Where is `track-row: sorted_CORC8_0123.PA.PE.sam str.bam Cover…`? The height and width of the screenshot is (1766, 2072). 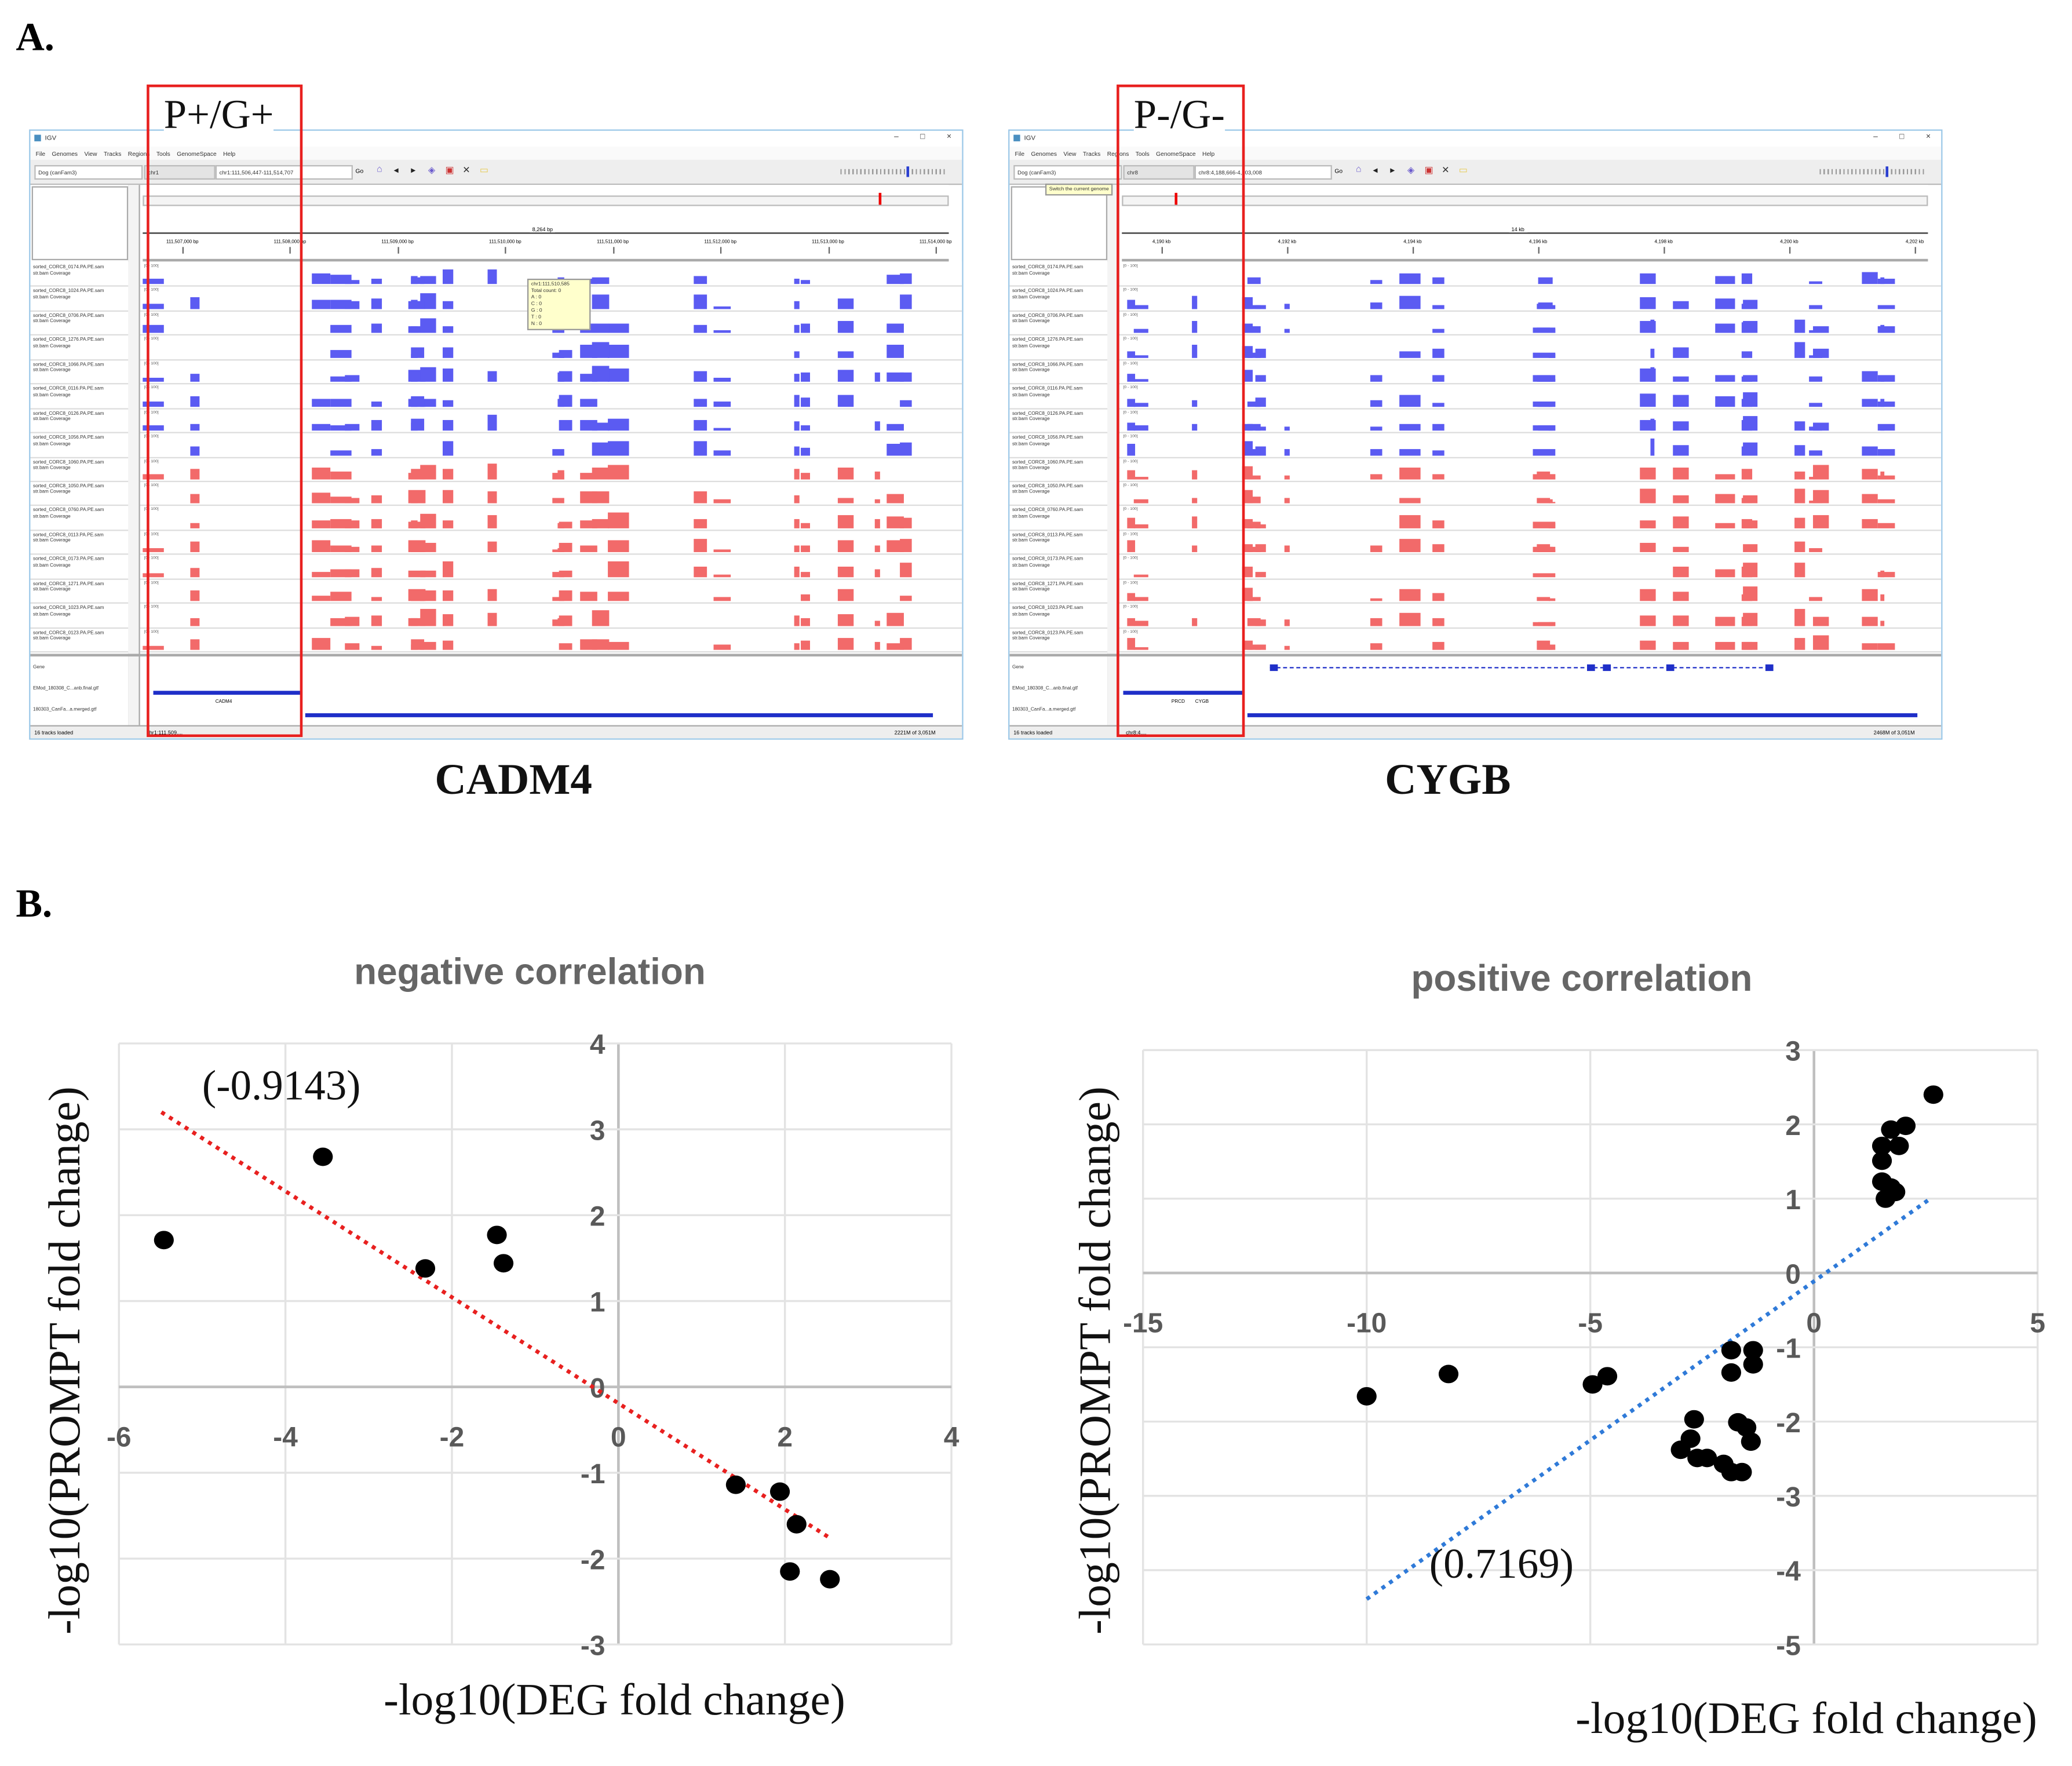 track-row: sorted_CORC8_0123.PA.PE.sam str.bam Cover… is located at coordinates (496, 640).